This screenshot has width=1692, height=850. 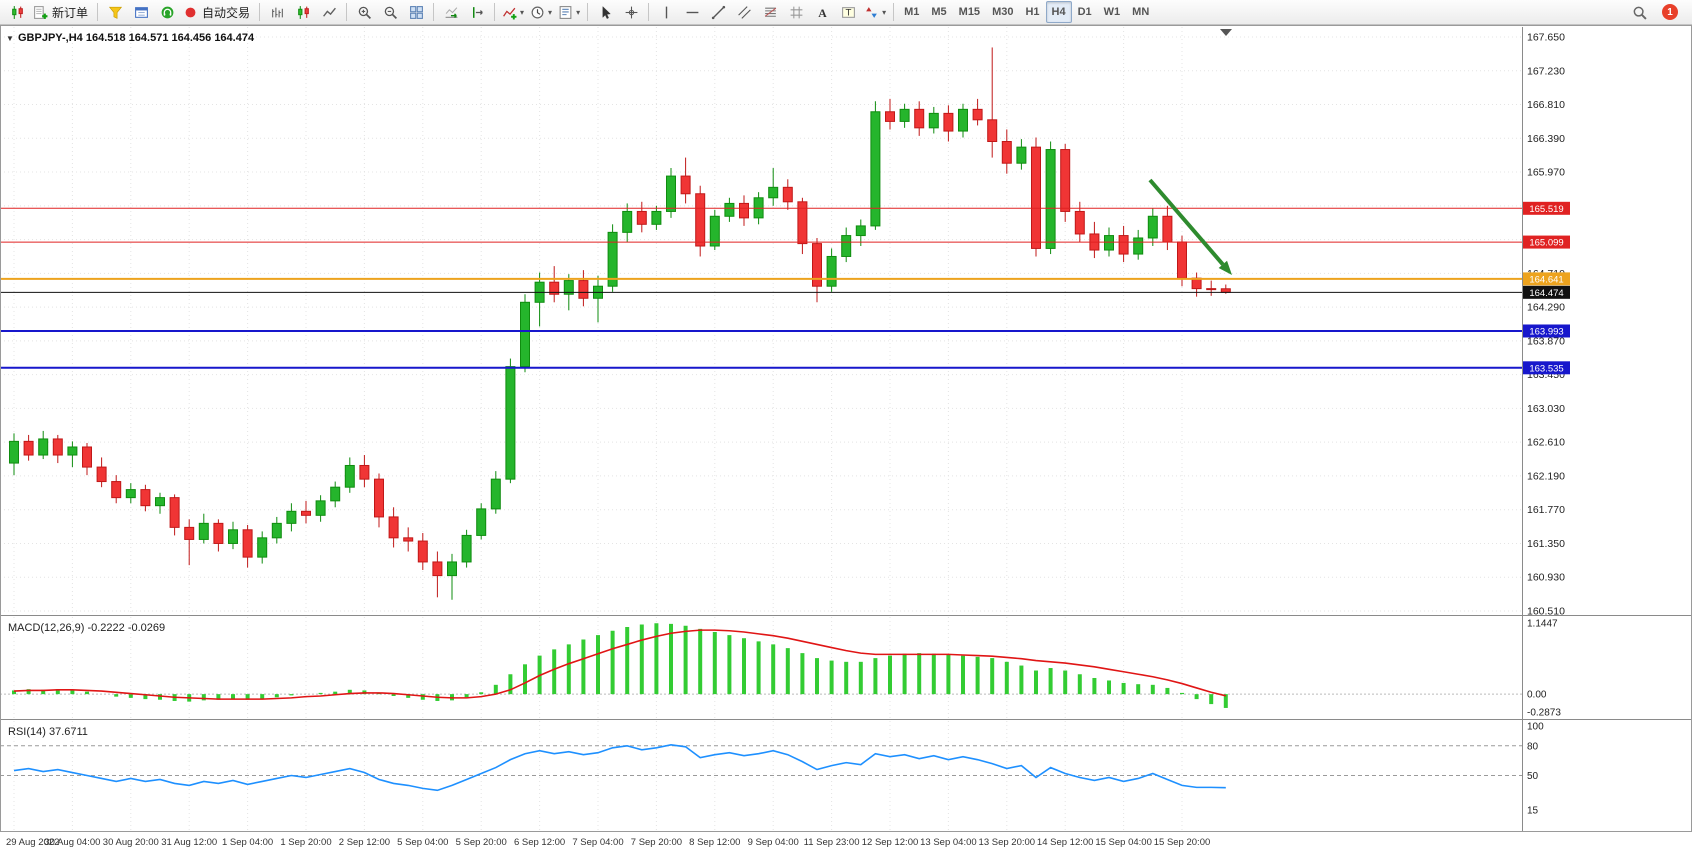 What do you see at coordinates (451, 12) in the screenshot?
I see `auto-scroll-button` at bounding box center [451, 12].